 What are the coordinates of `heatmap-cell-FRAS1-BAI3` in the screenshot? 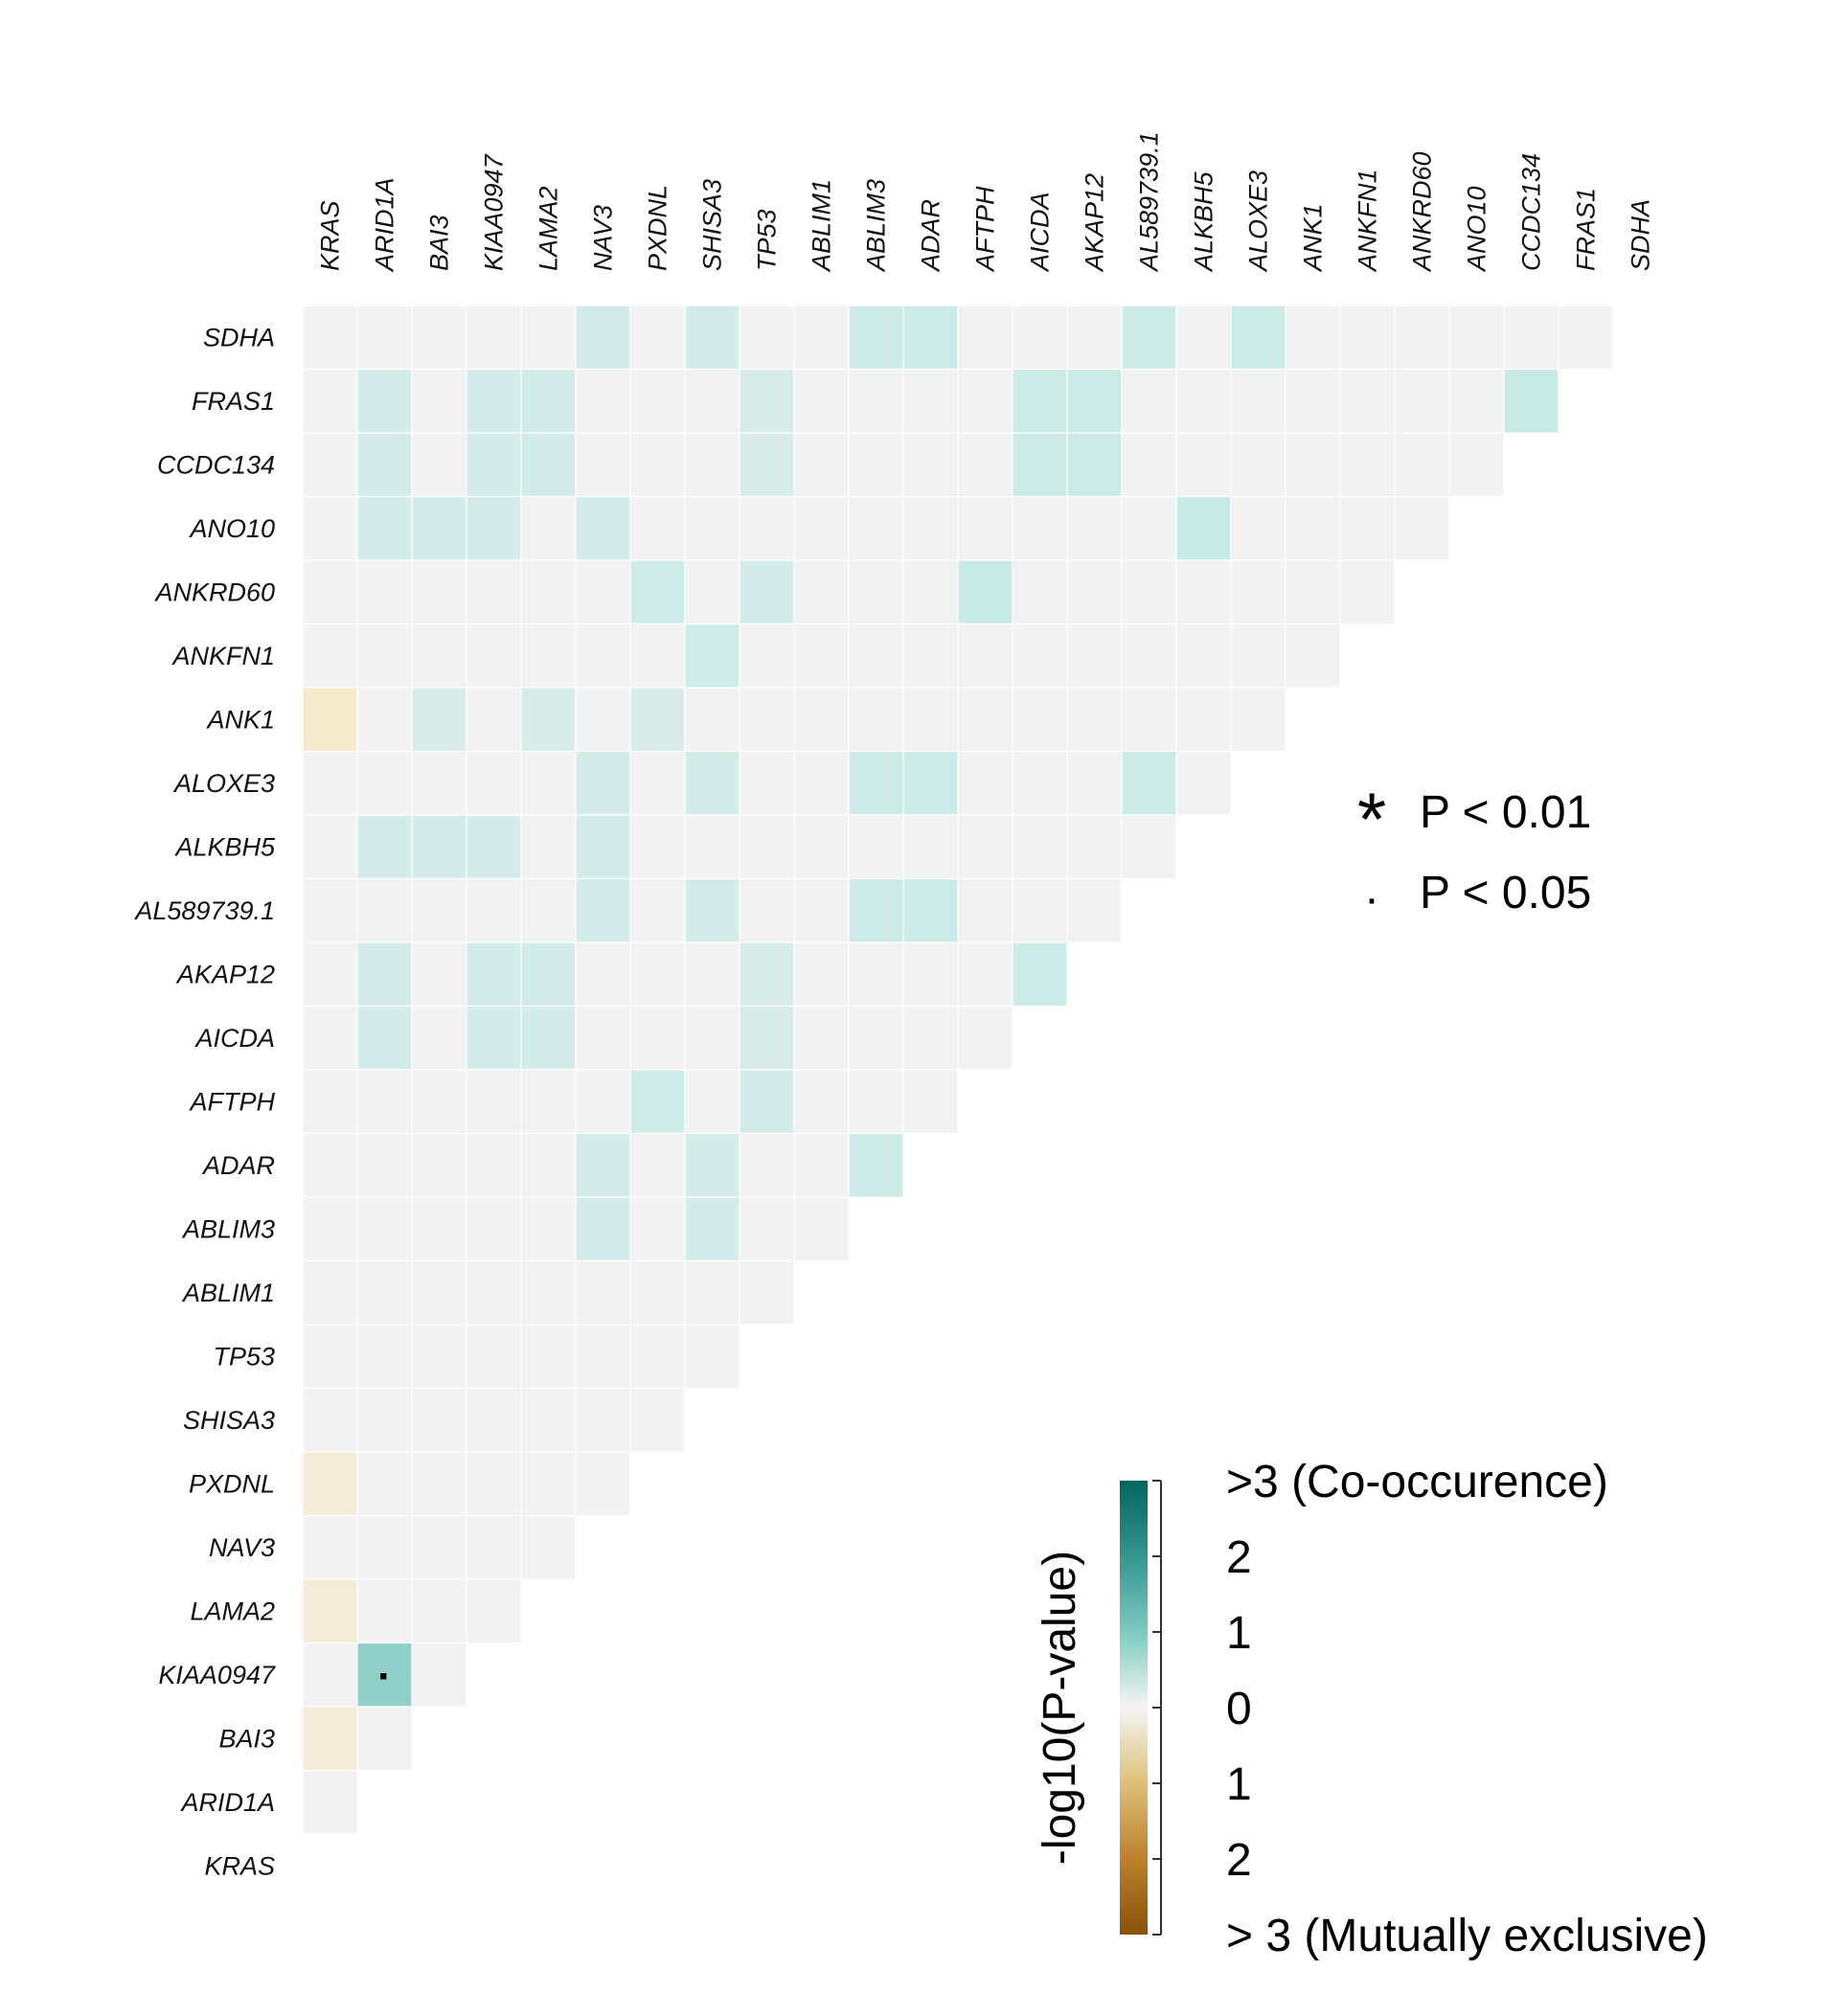 It's located at (439, 401).